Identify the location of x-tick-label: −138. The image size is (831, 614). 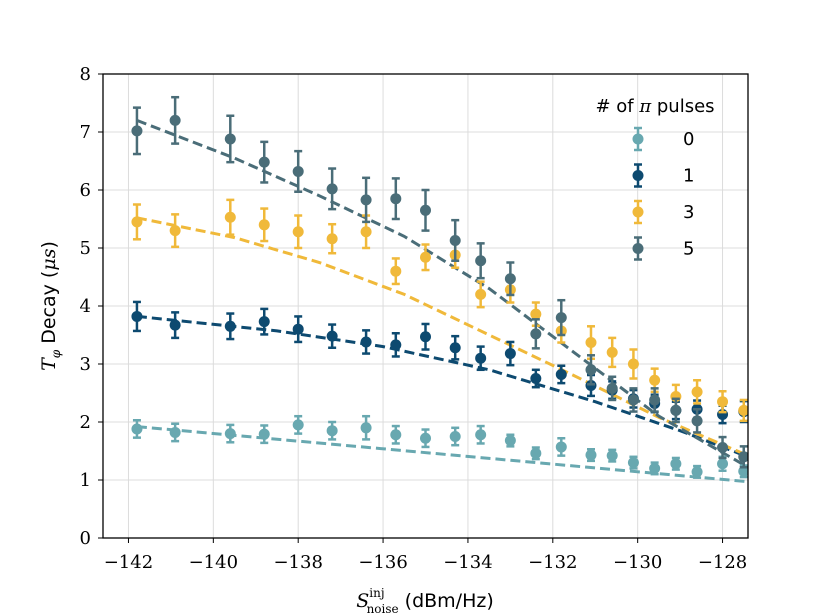
(297, 562).